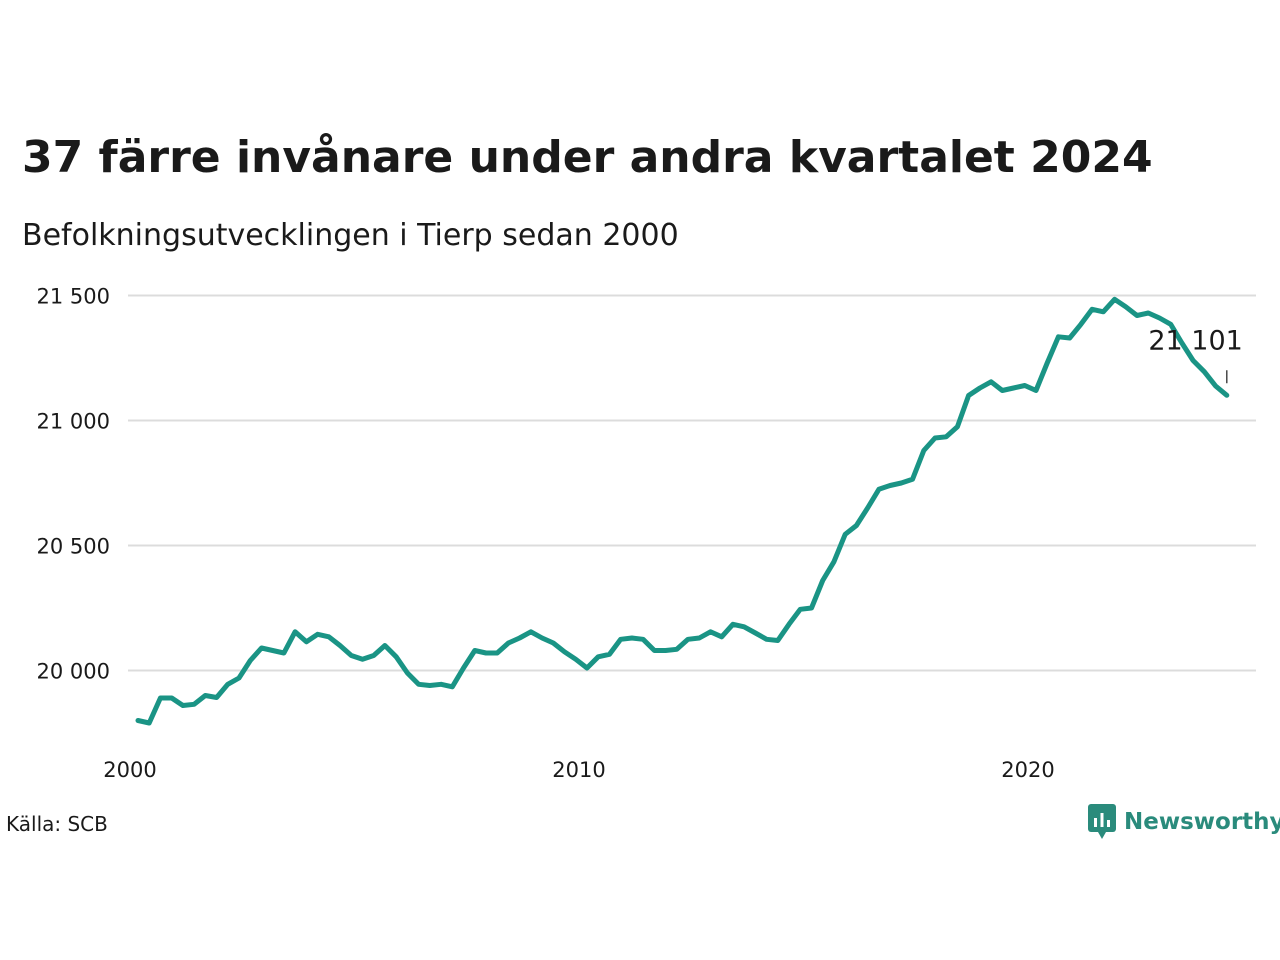 The width and height of the screenshot is (1280, 960). What do you see at coordinates (73, 297) in the screenshot?
I see `y-tick-label: 21 500` at bounding box center [73, 297].